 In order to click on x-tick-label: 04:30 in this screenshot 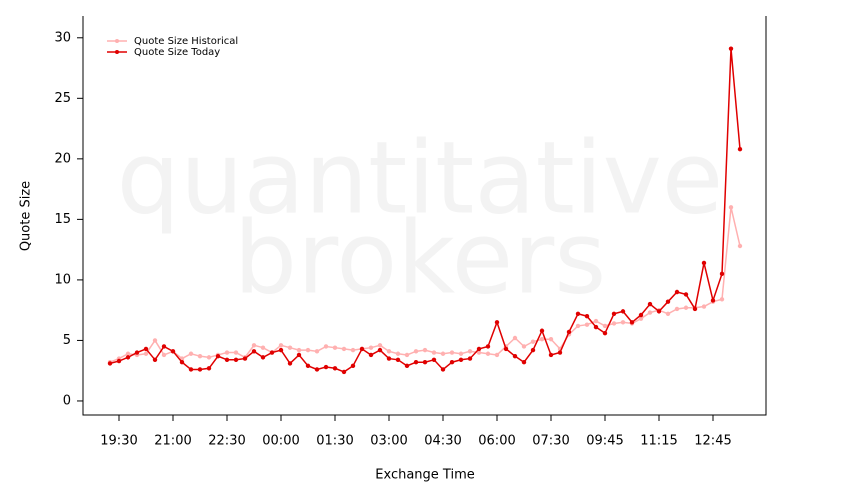, I will do `click(442, 441)`.